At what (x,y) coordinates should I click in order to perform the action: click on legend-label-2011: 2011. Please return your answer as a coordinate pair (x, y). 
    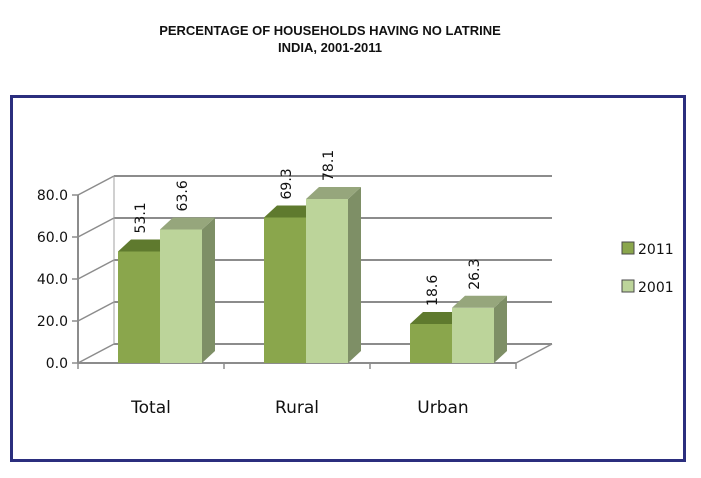
    Looking at the image, I should click on (656, 250).